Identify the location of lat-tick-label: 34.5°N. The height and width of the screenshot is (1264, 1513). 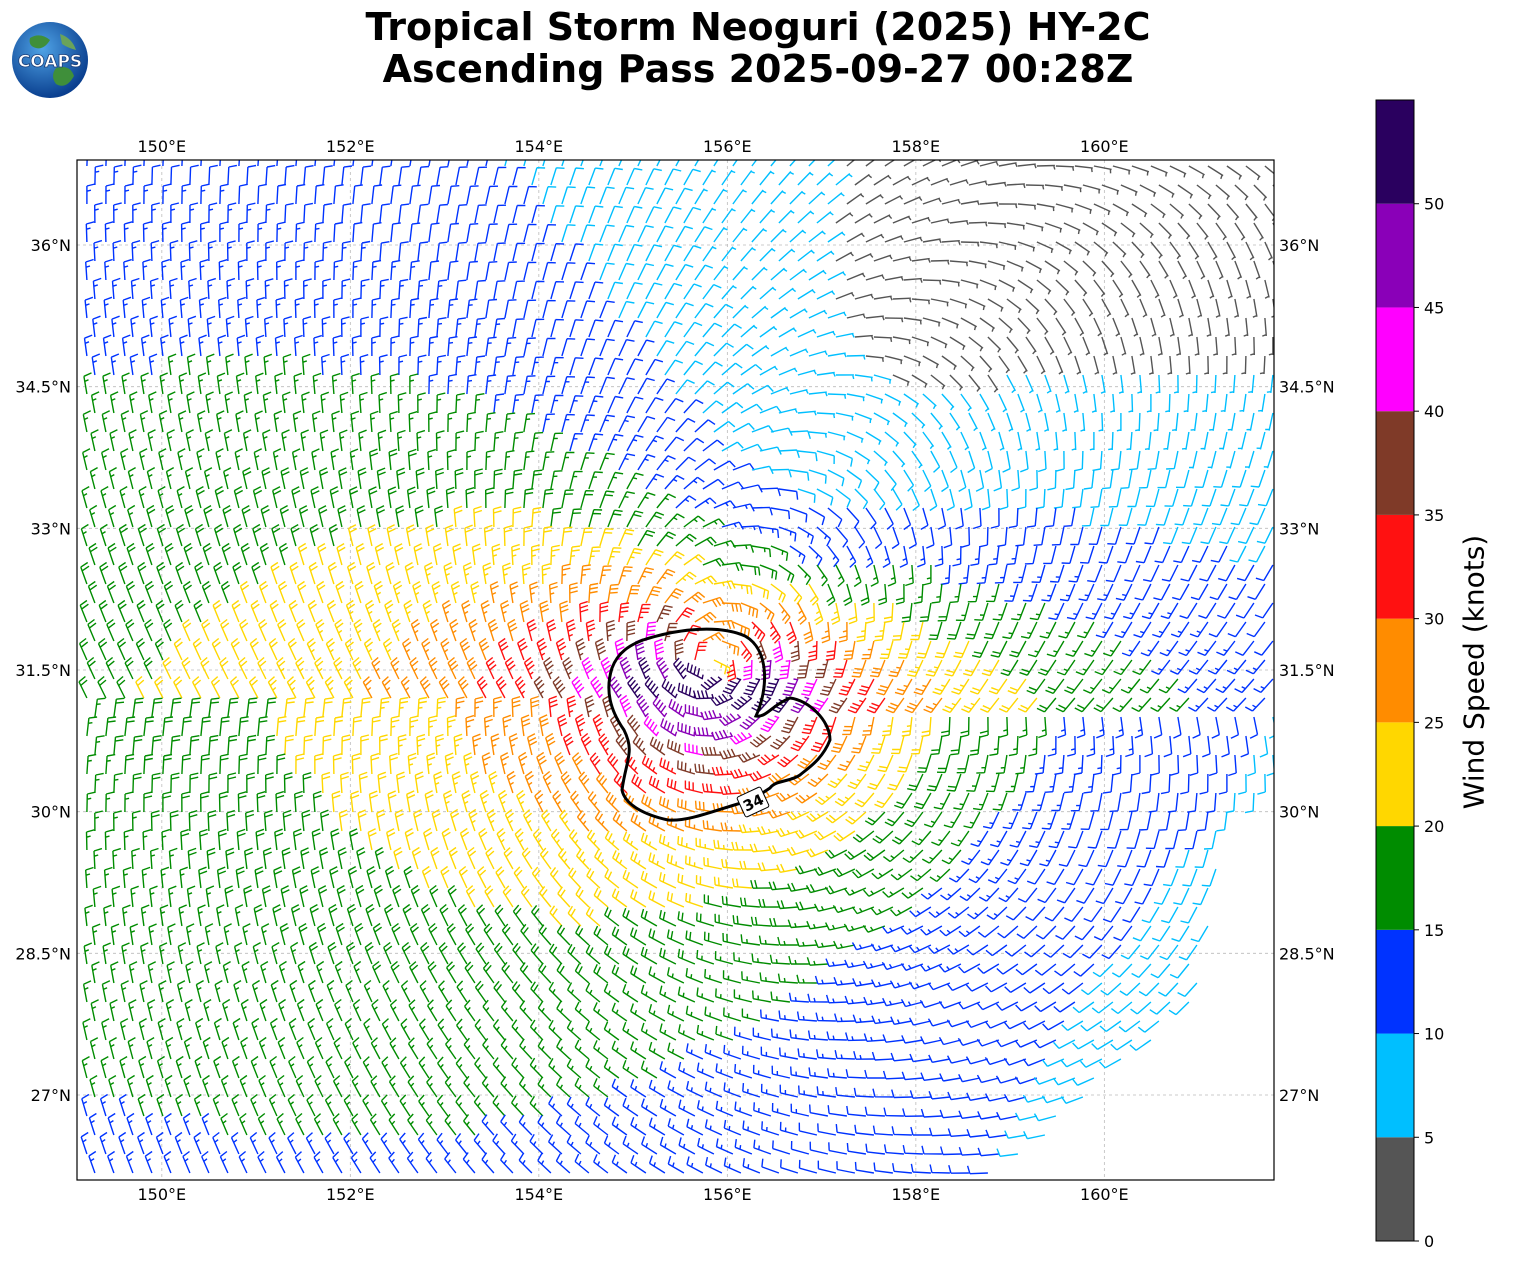
(1307, 387).